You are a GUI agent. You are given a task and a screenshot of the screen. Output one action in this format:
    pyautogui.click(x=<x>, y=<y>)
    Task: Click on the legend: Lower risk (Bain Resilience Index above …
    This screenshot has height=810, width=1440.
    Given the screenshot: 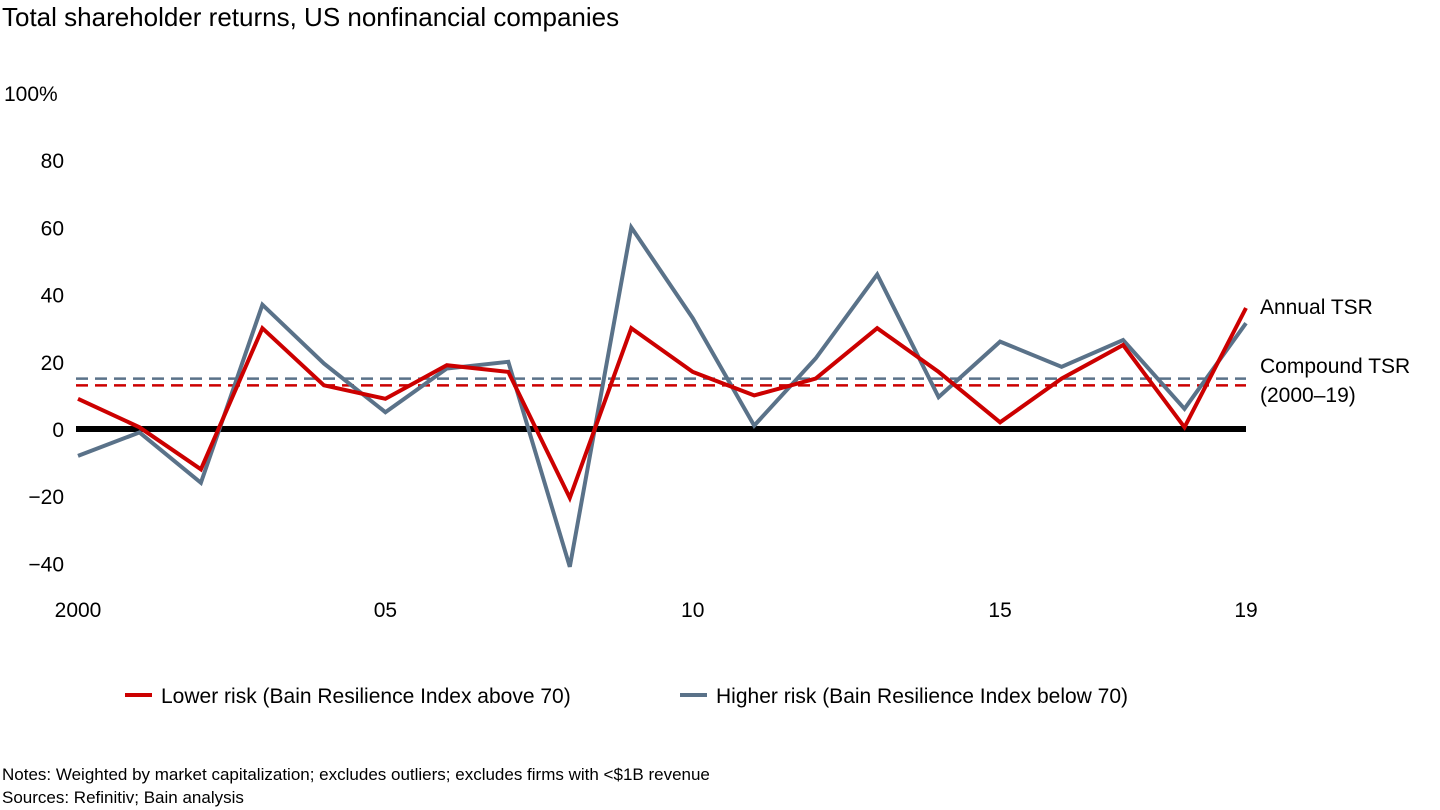 What is the action you would take?
    pyautogui.click(x=626, y=696)
    